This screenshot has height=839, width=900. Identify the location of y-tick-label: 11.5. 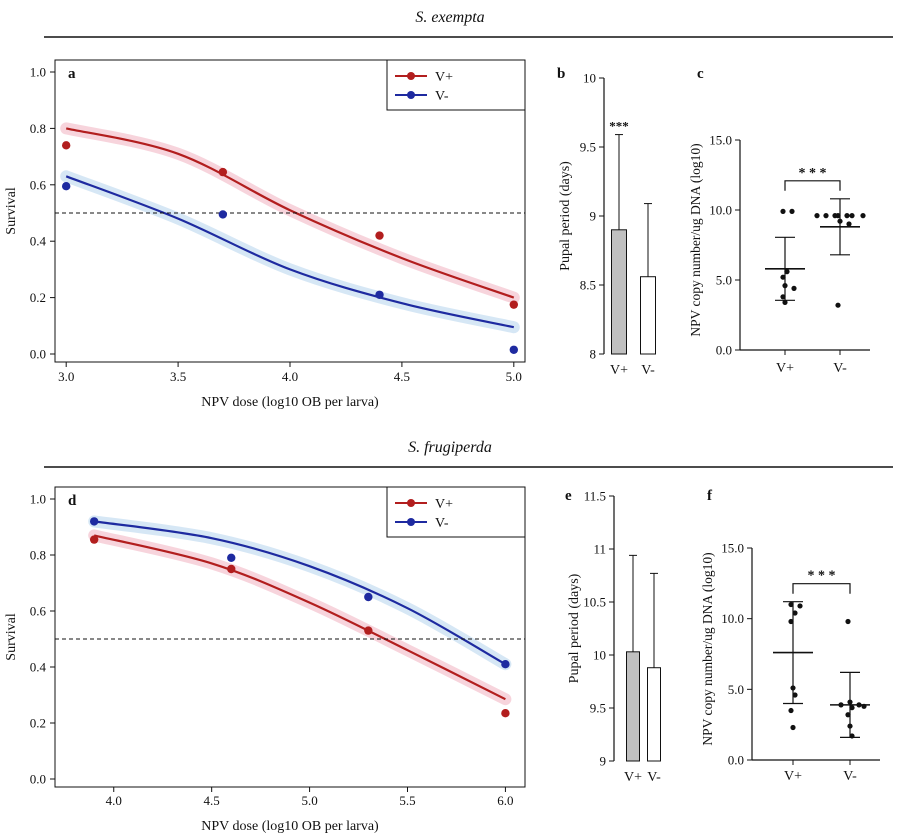
(595, 496).